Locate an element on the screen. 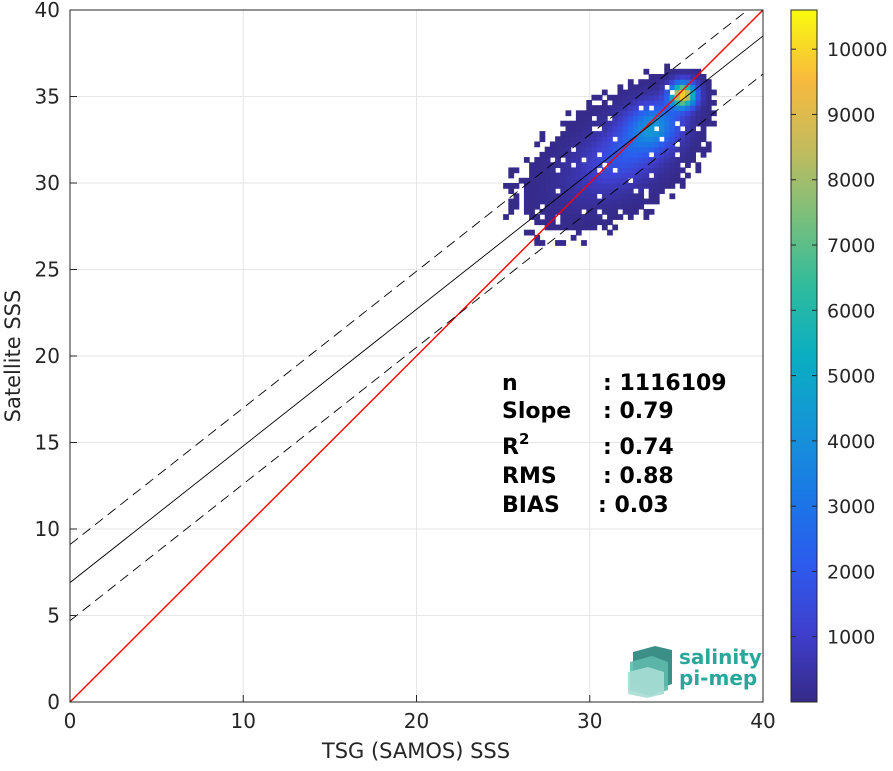  y-tick-label: 30 is located at coordinates (47, 183).